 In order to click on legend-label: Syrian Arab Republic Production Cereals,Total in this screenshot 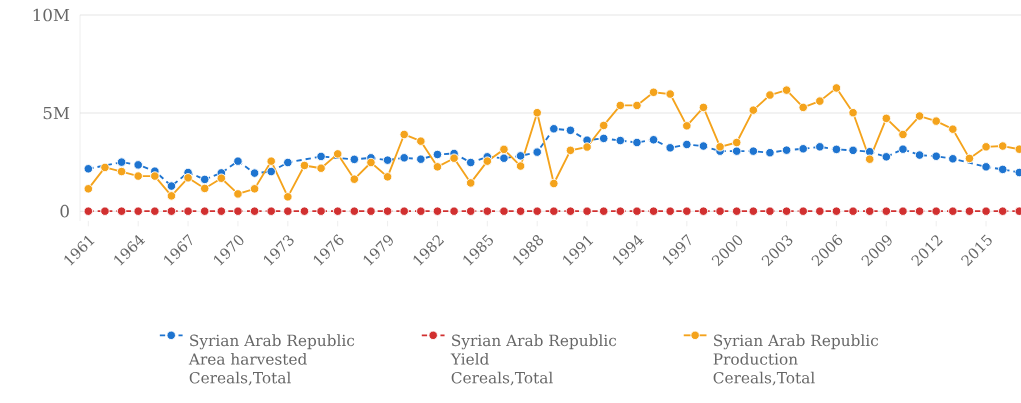, I will do `click(796, 360)`.